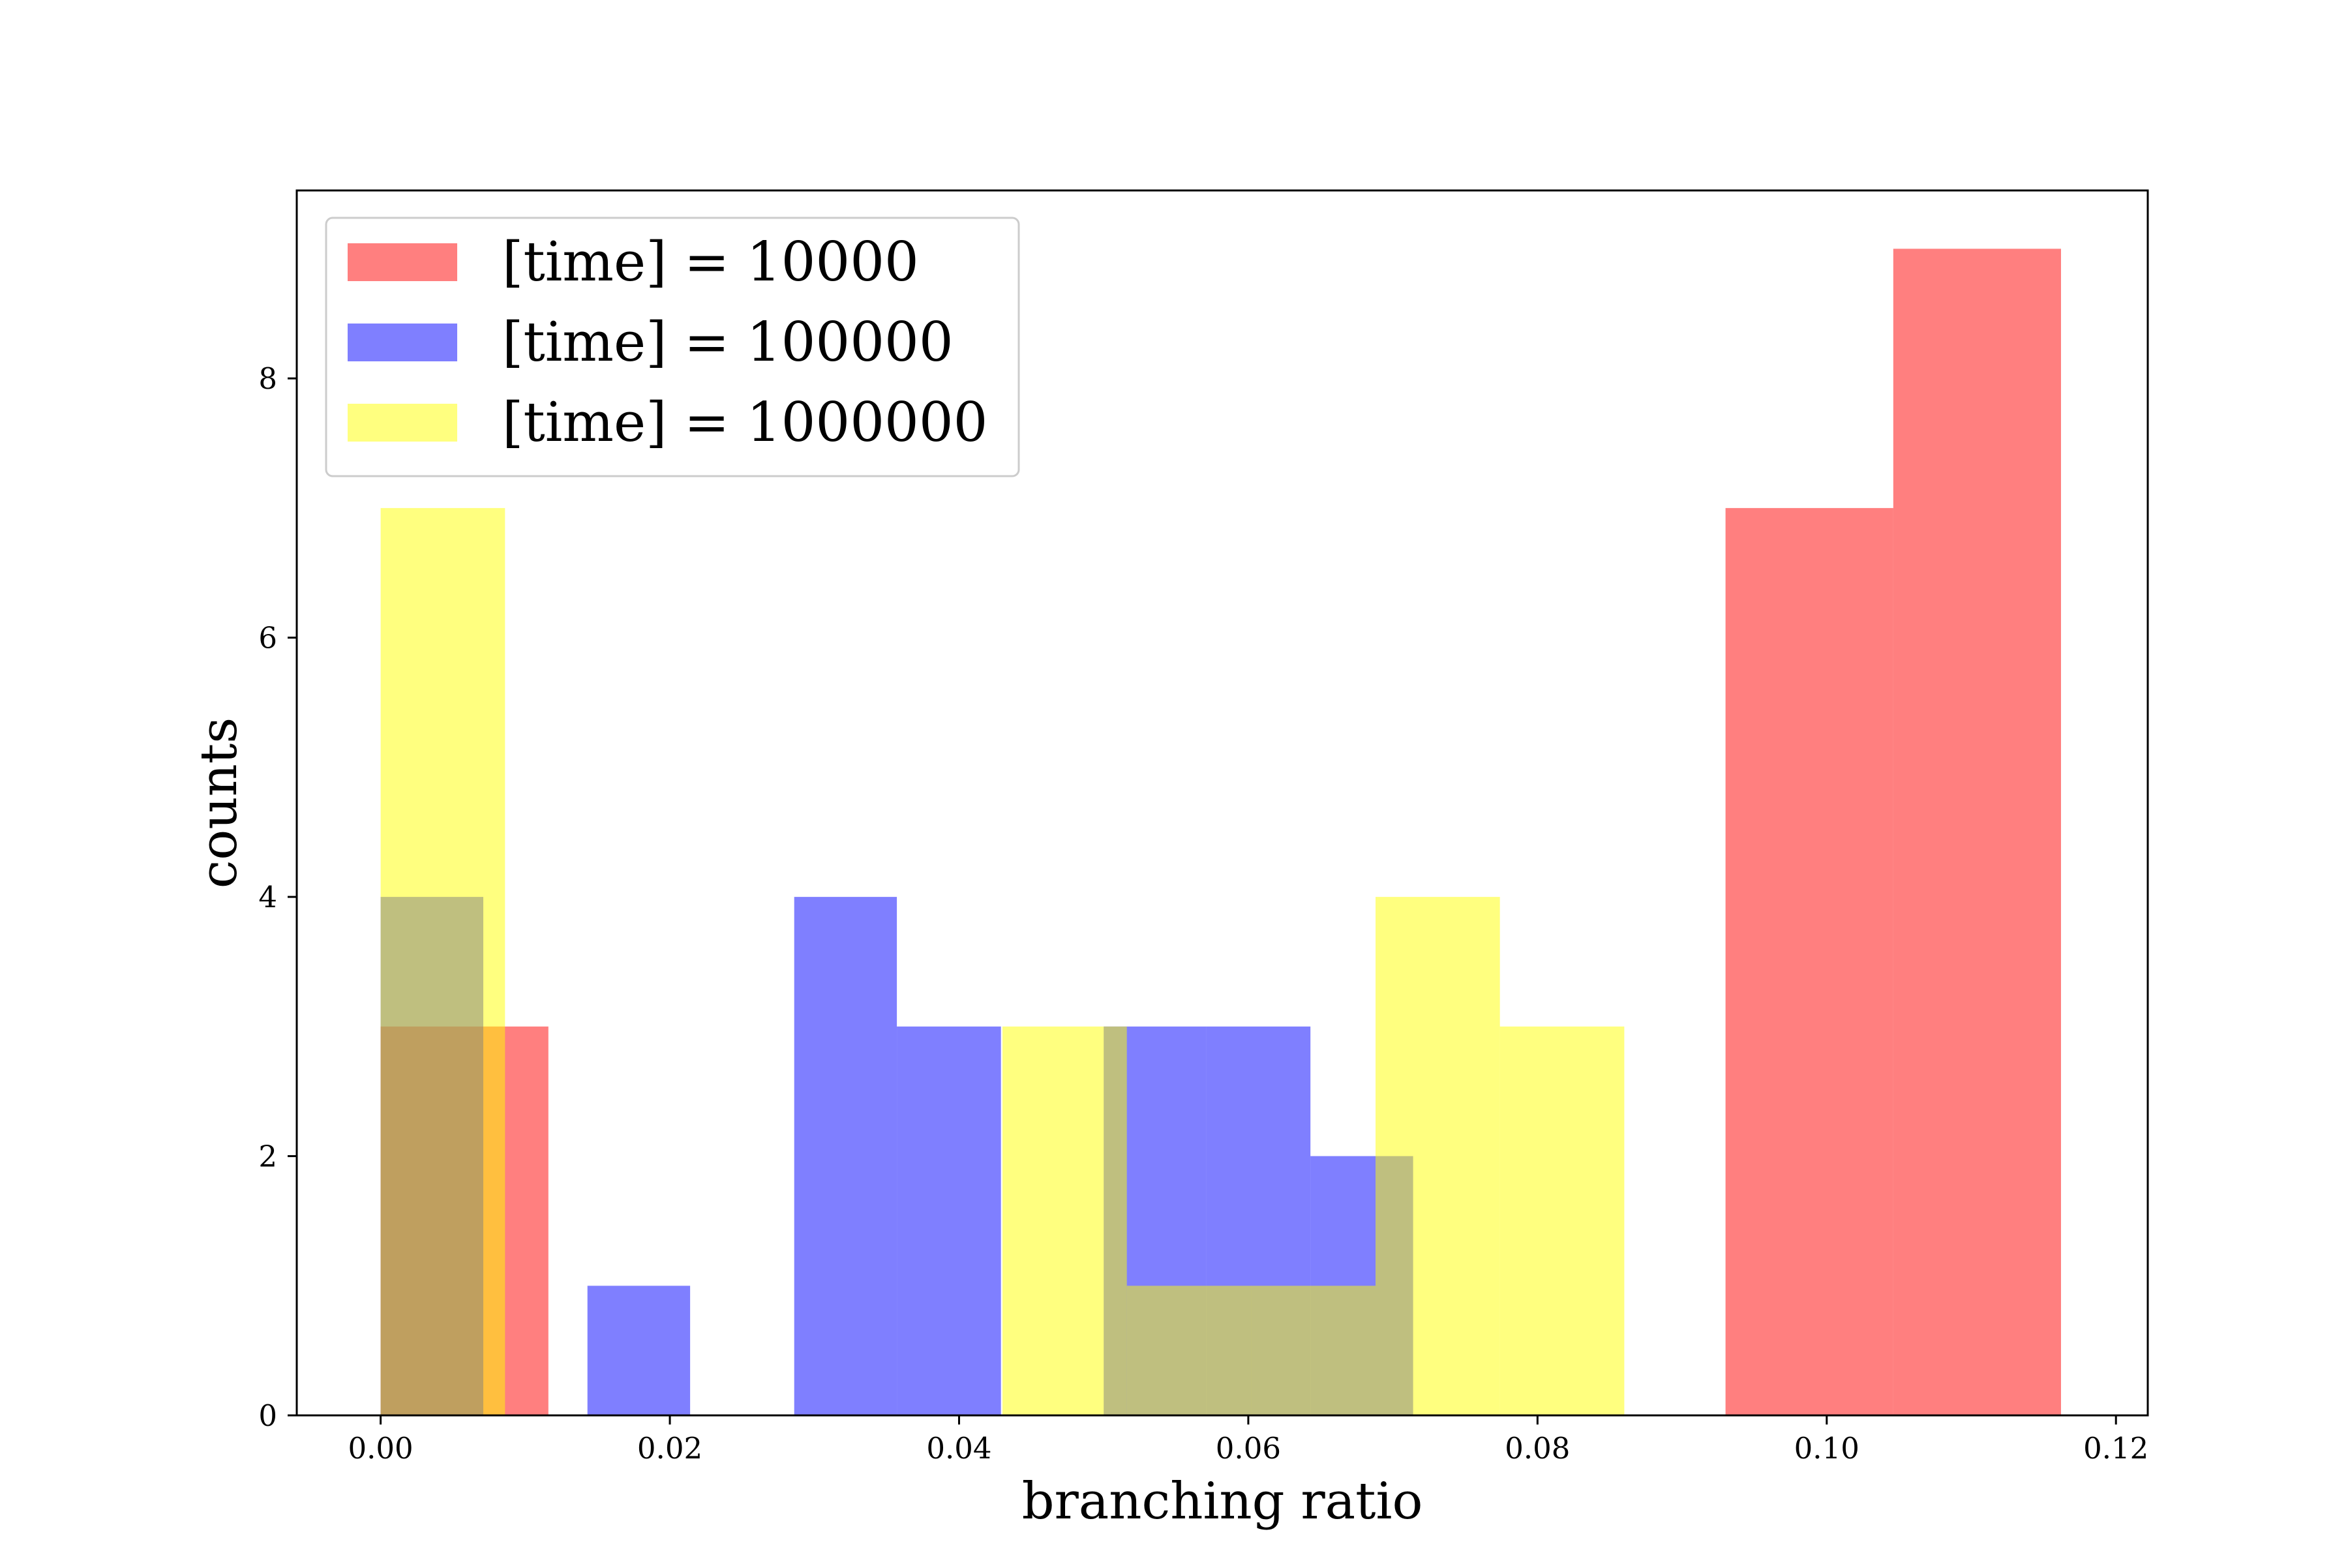 This screenshot has height=1568, width=2348. I want to click on legend-frame, so click(673, 347).